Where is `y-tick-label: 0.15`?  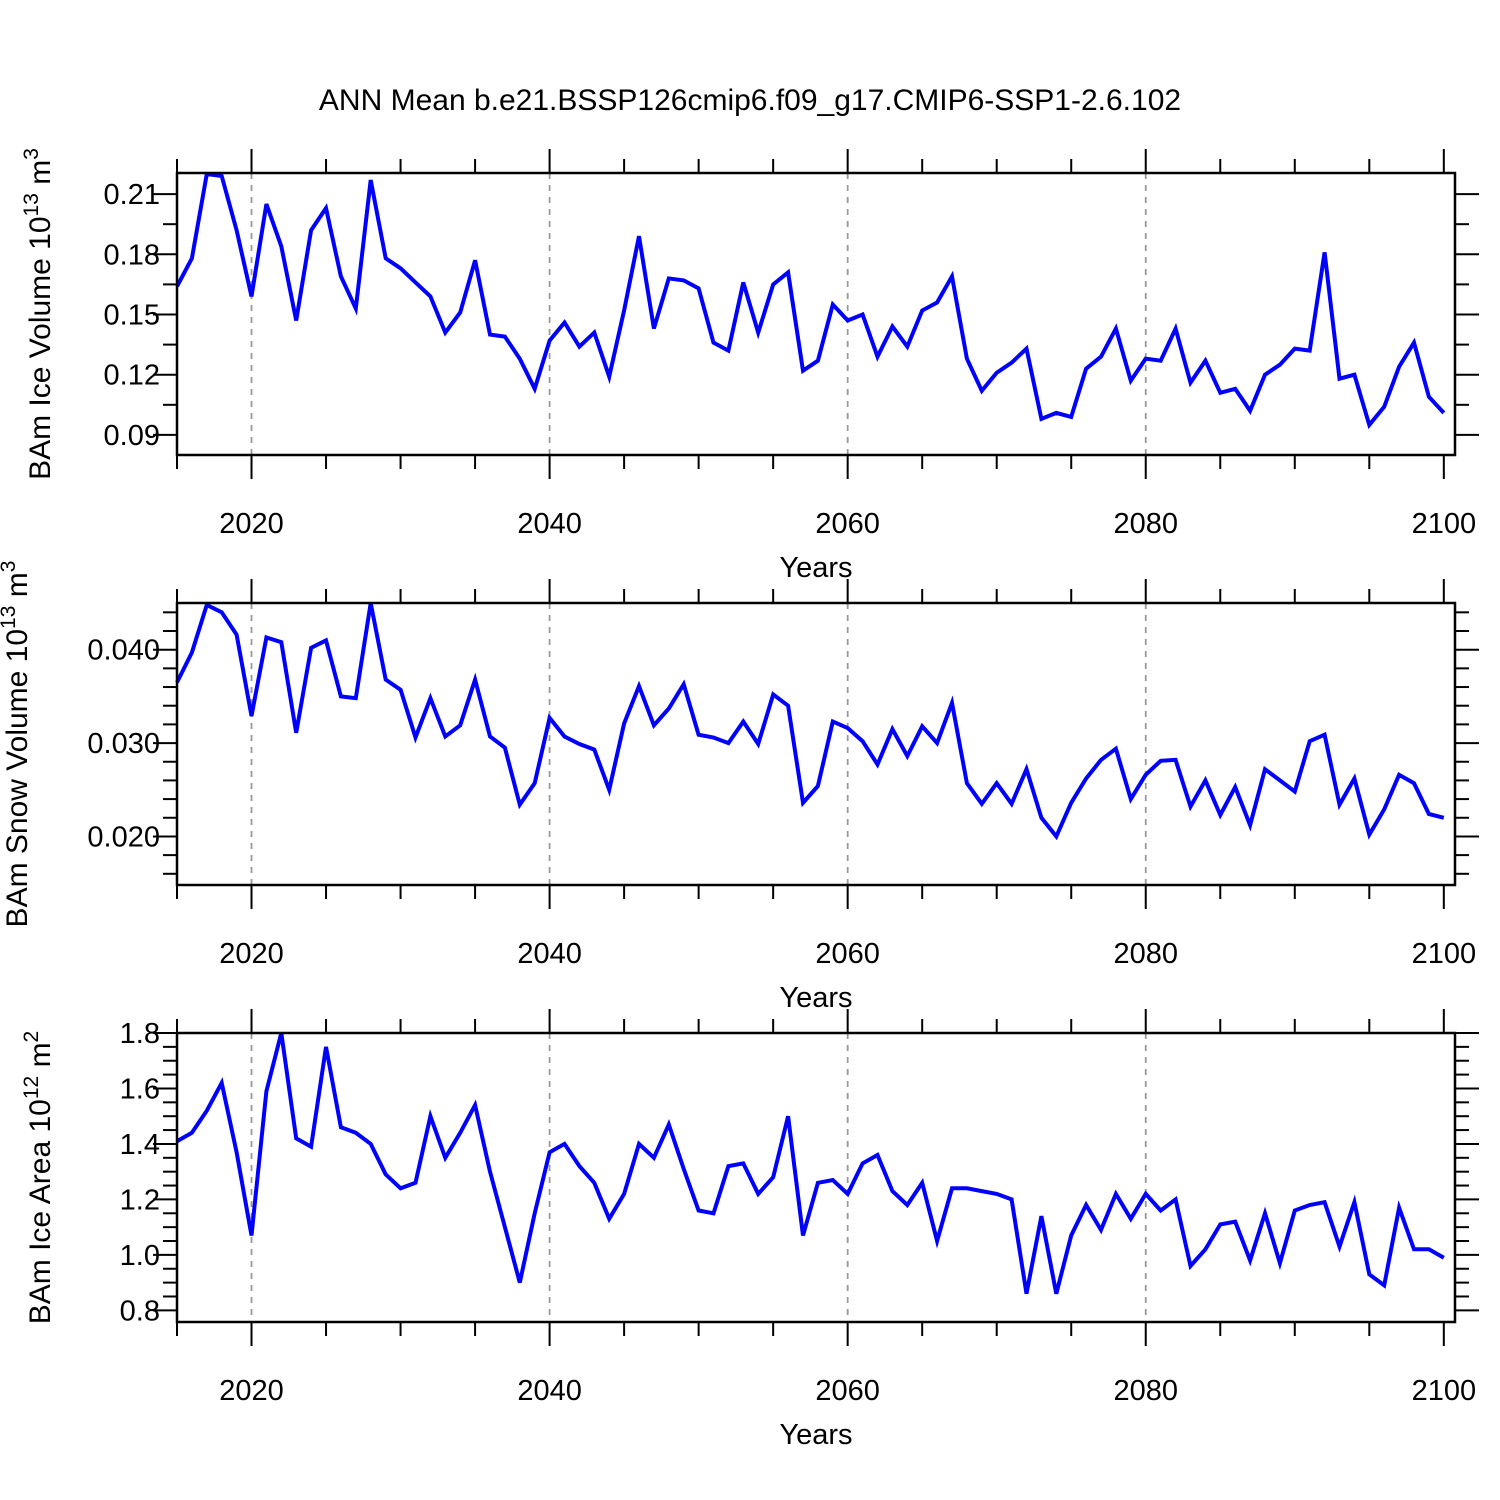 y-tick-label: 0.15 is located at coordinates (132, 316).